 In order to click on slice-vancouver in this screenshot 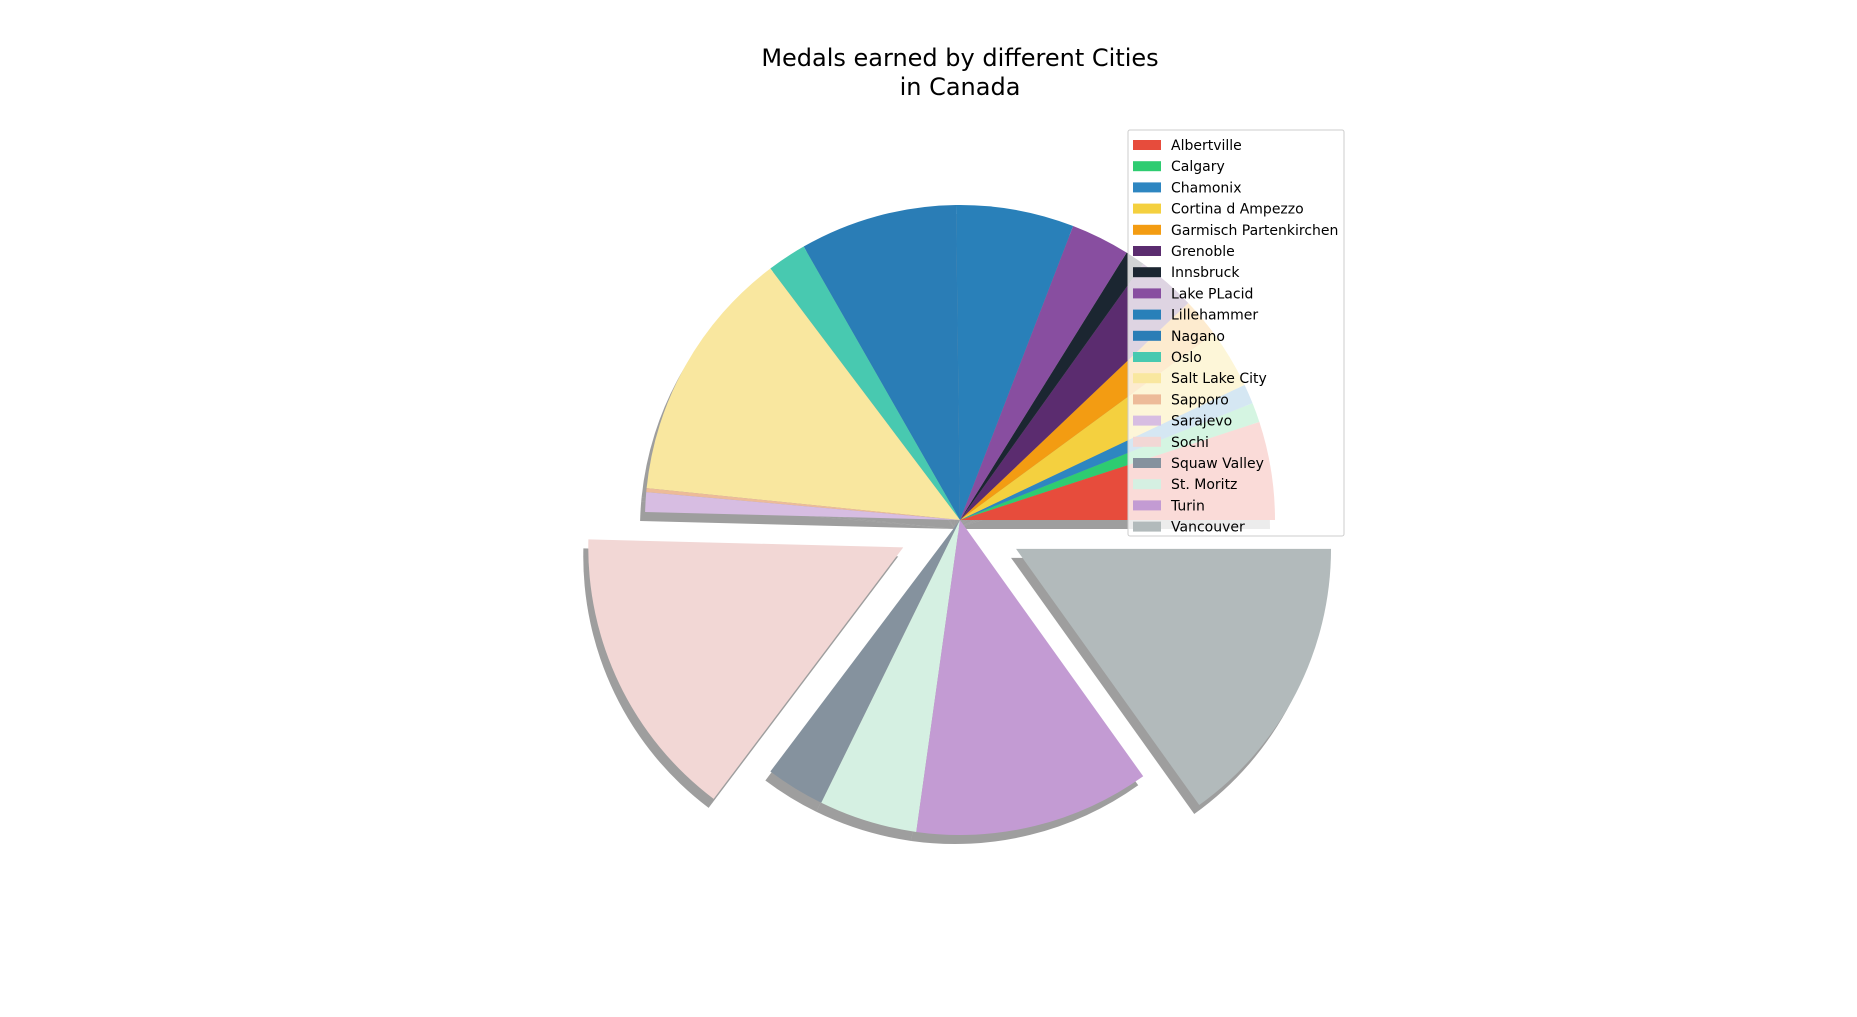, I will do `click(1174, 677)`.